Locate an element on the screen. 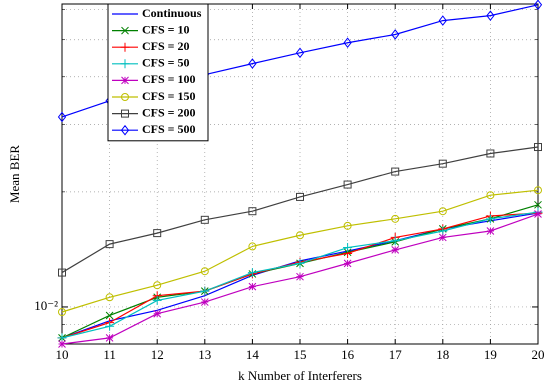  x-tick-label: 20 is located at coordinates (538, 354).